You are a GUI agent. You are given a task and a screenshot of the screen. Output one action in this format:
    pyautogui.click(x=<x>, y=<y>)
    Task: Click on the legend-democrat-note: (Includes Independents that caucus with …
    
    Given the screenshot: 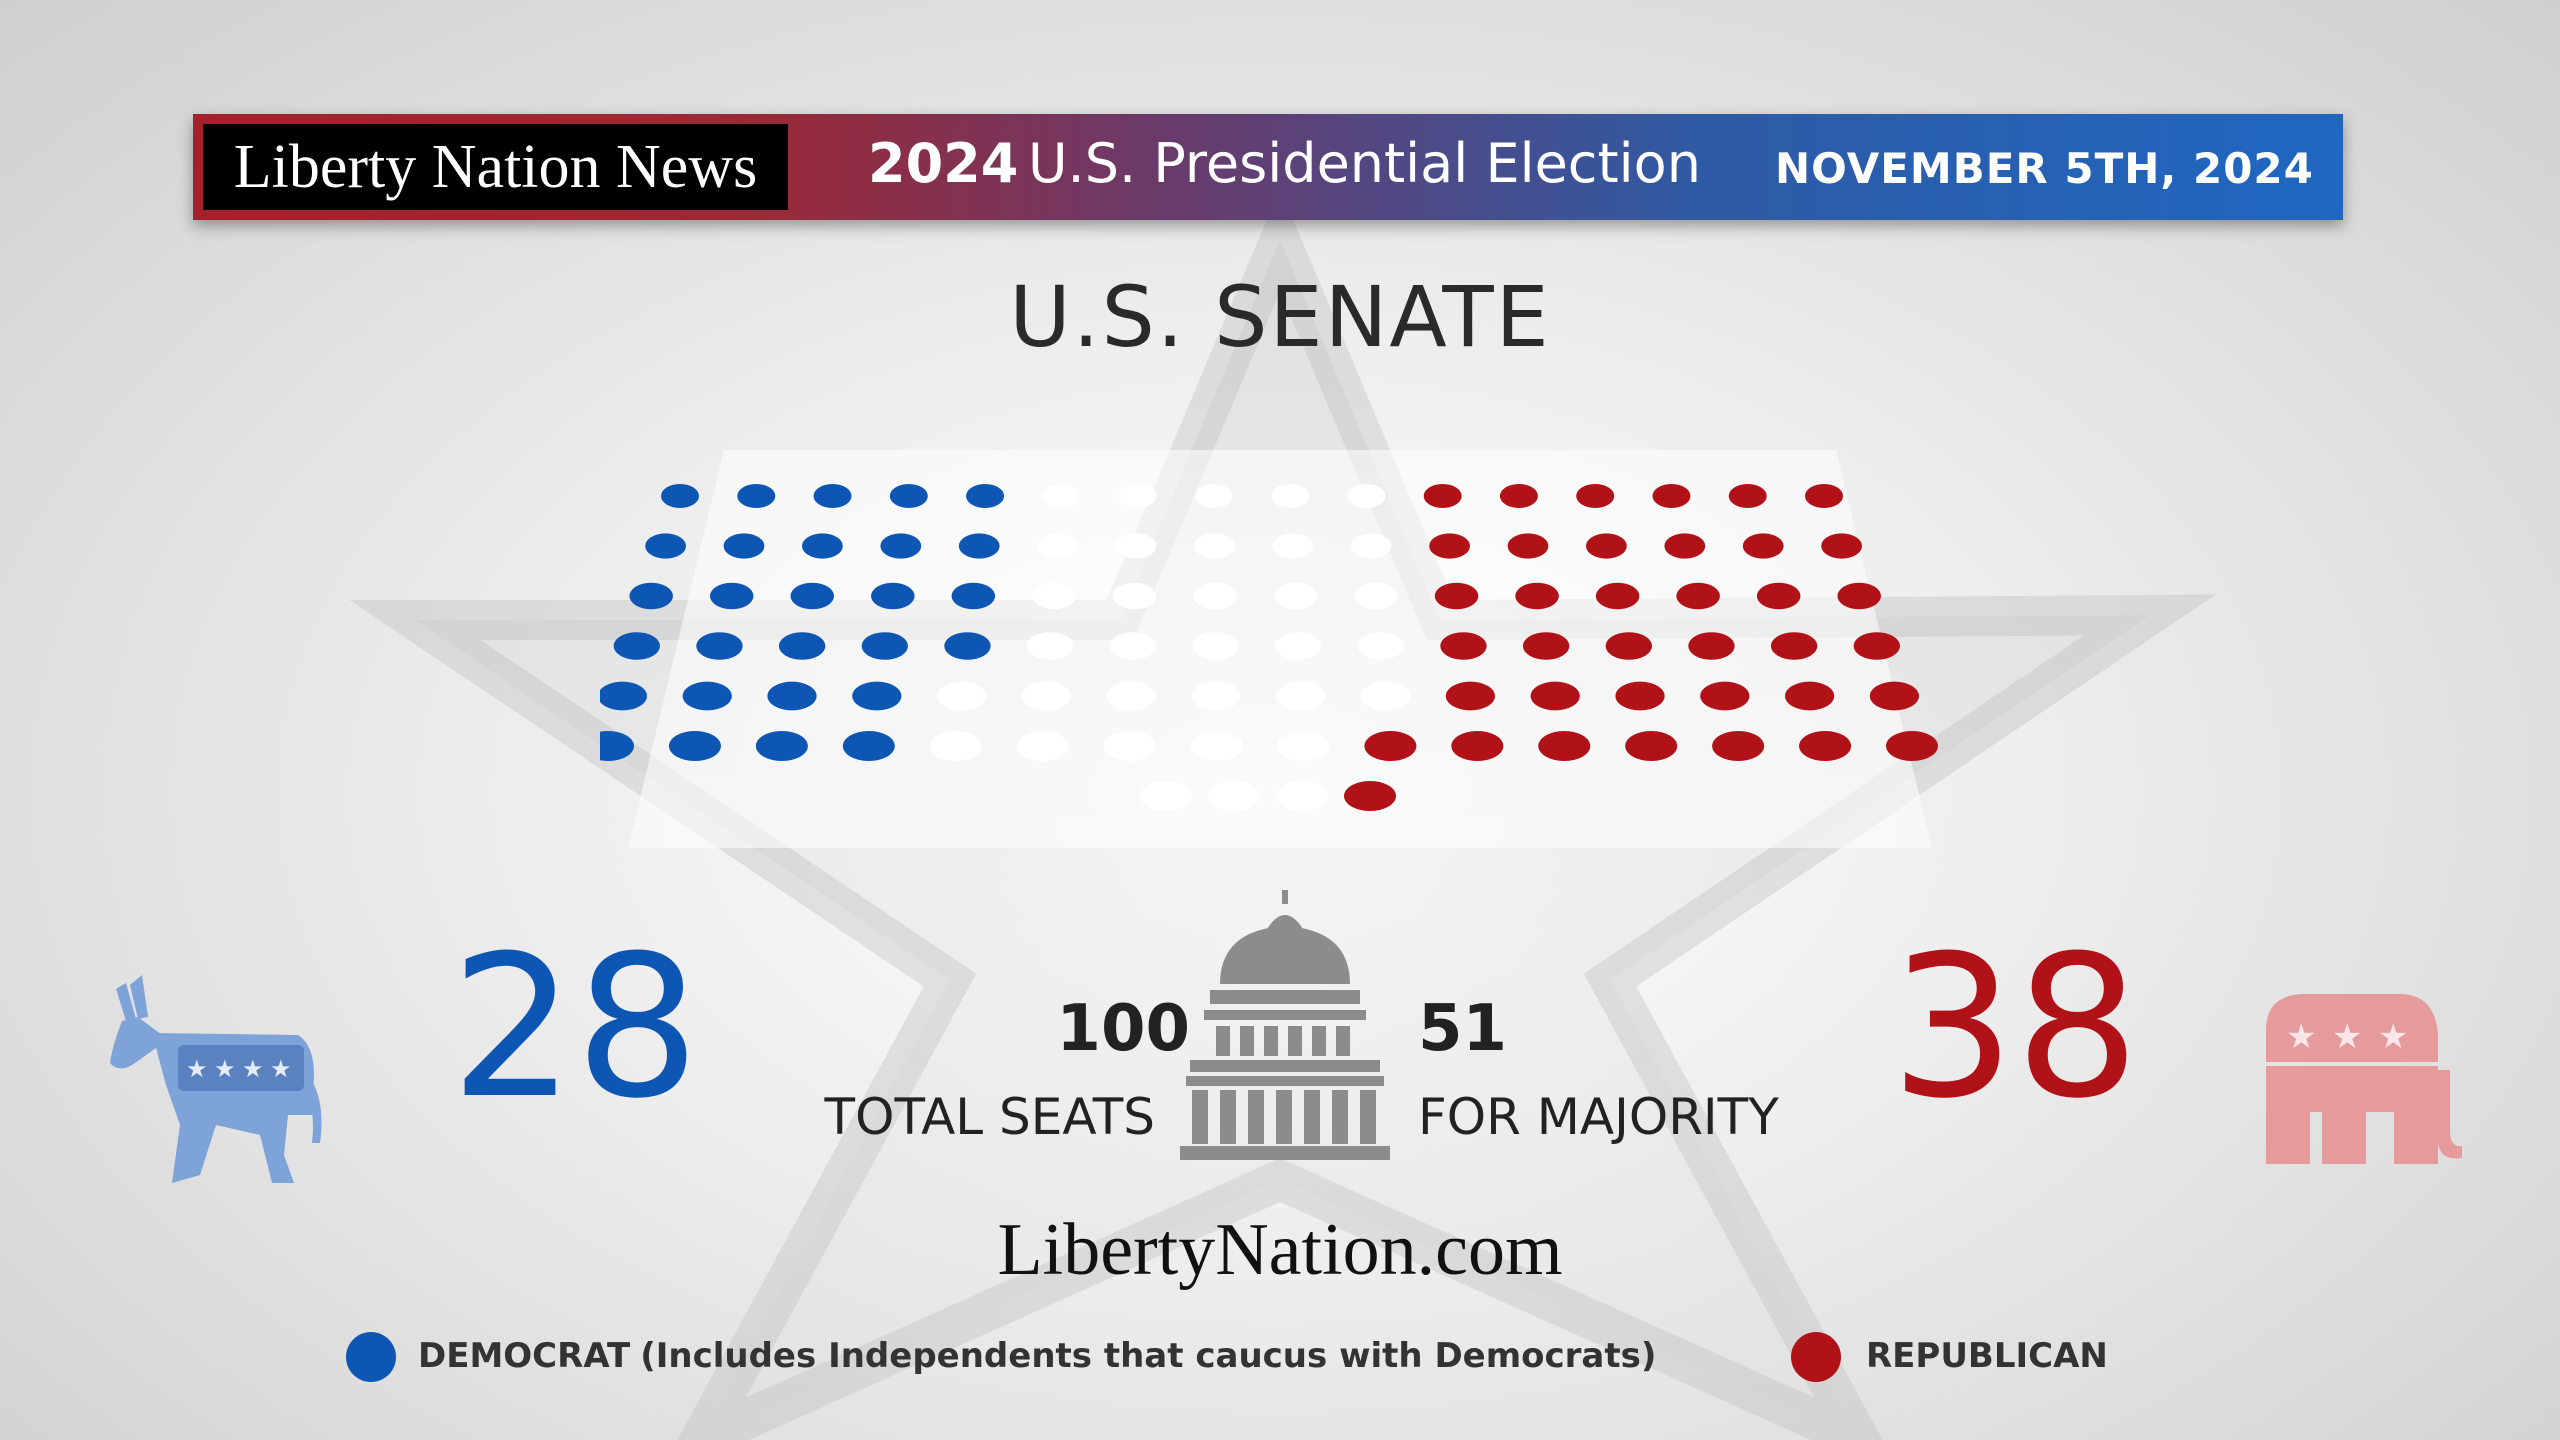 What is the action you would take?
    pyautogui.click(x=1148, y=1356)
    